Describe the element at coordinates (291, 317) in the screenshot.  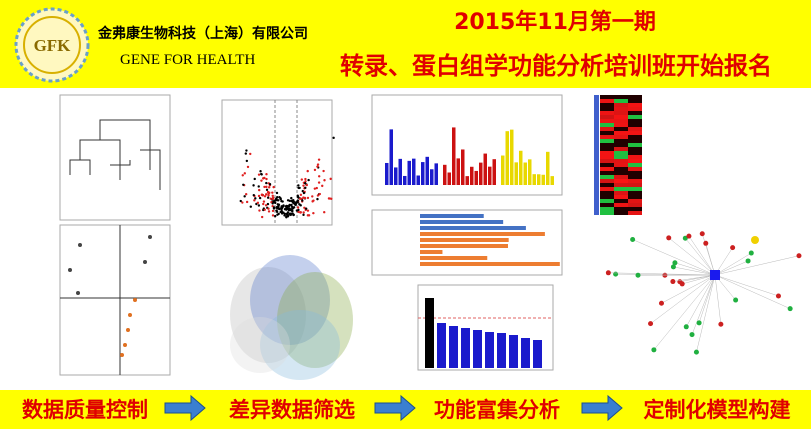
I see `venn-diagram` at that location.